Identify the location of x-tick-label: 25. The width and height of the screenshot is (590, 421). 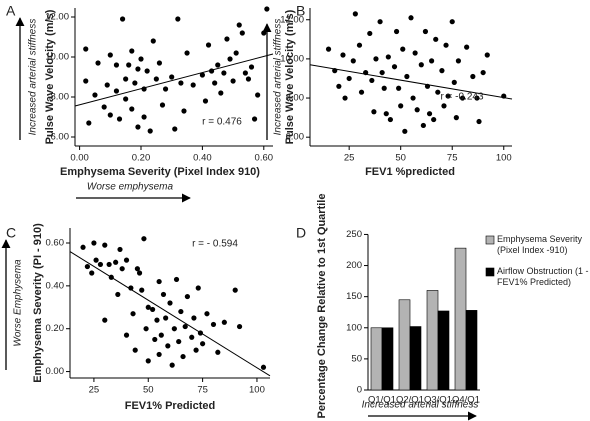
(349, 158).